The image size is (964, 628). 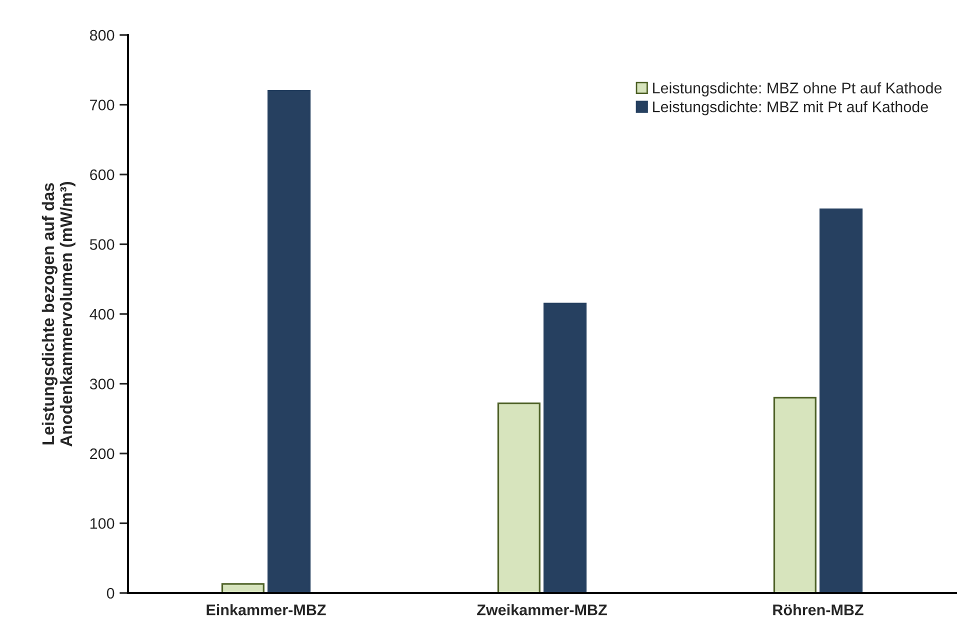 I want to click on x-tick-label: Zweikammer-MBZ, so click(x=542, y=610).